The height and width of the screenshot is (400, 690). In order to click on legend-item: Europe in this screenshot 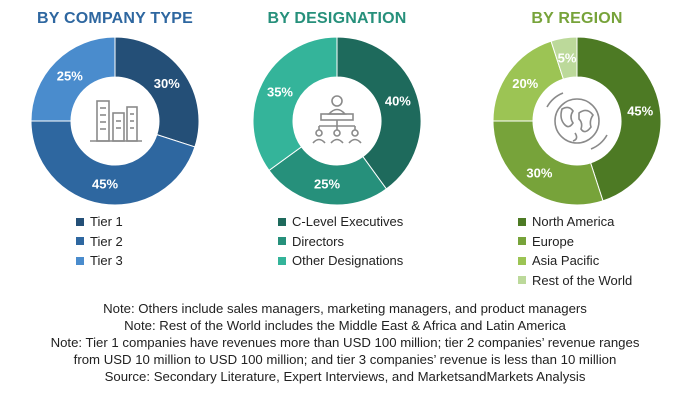, I will do `click(575, 242)`.